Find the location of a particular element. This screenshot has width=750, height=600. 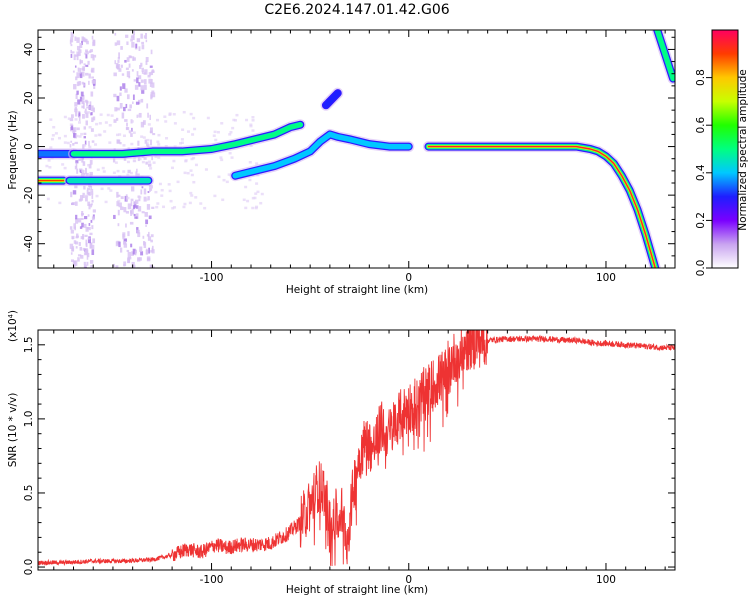

y-tick-label: 0.0 is located at coordinates (29, 567).